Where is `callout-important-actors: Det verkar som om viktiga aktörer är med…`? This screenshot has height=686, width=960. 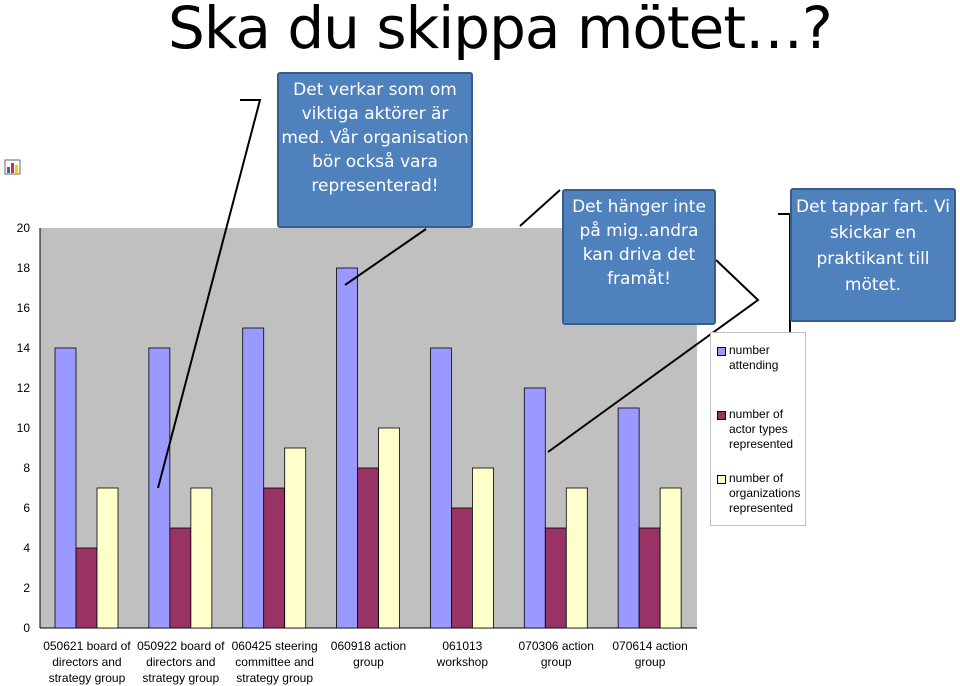
callout-important-actors: Det verkar som om viktiga aktörer är med… is located at coordinates (375, 150).